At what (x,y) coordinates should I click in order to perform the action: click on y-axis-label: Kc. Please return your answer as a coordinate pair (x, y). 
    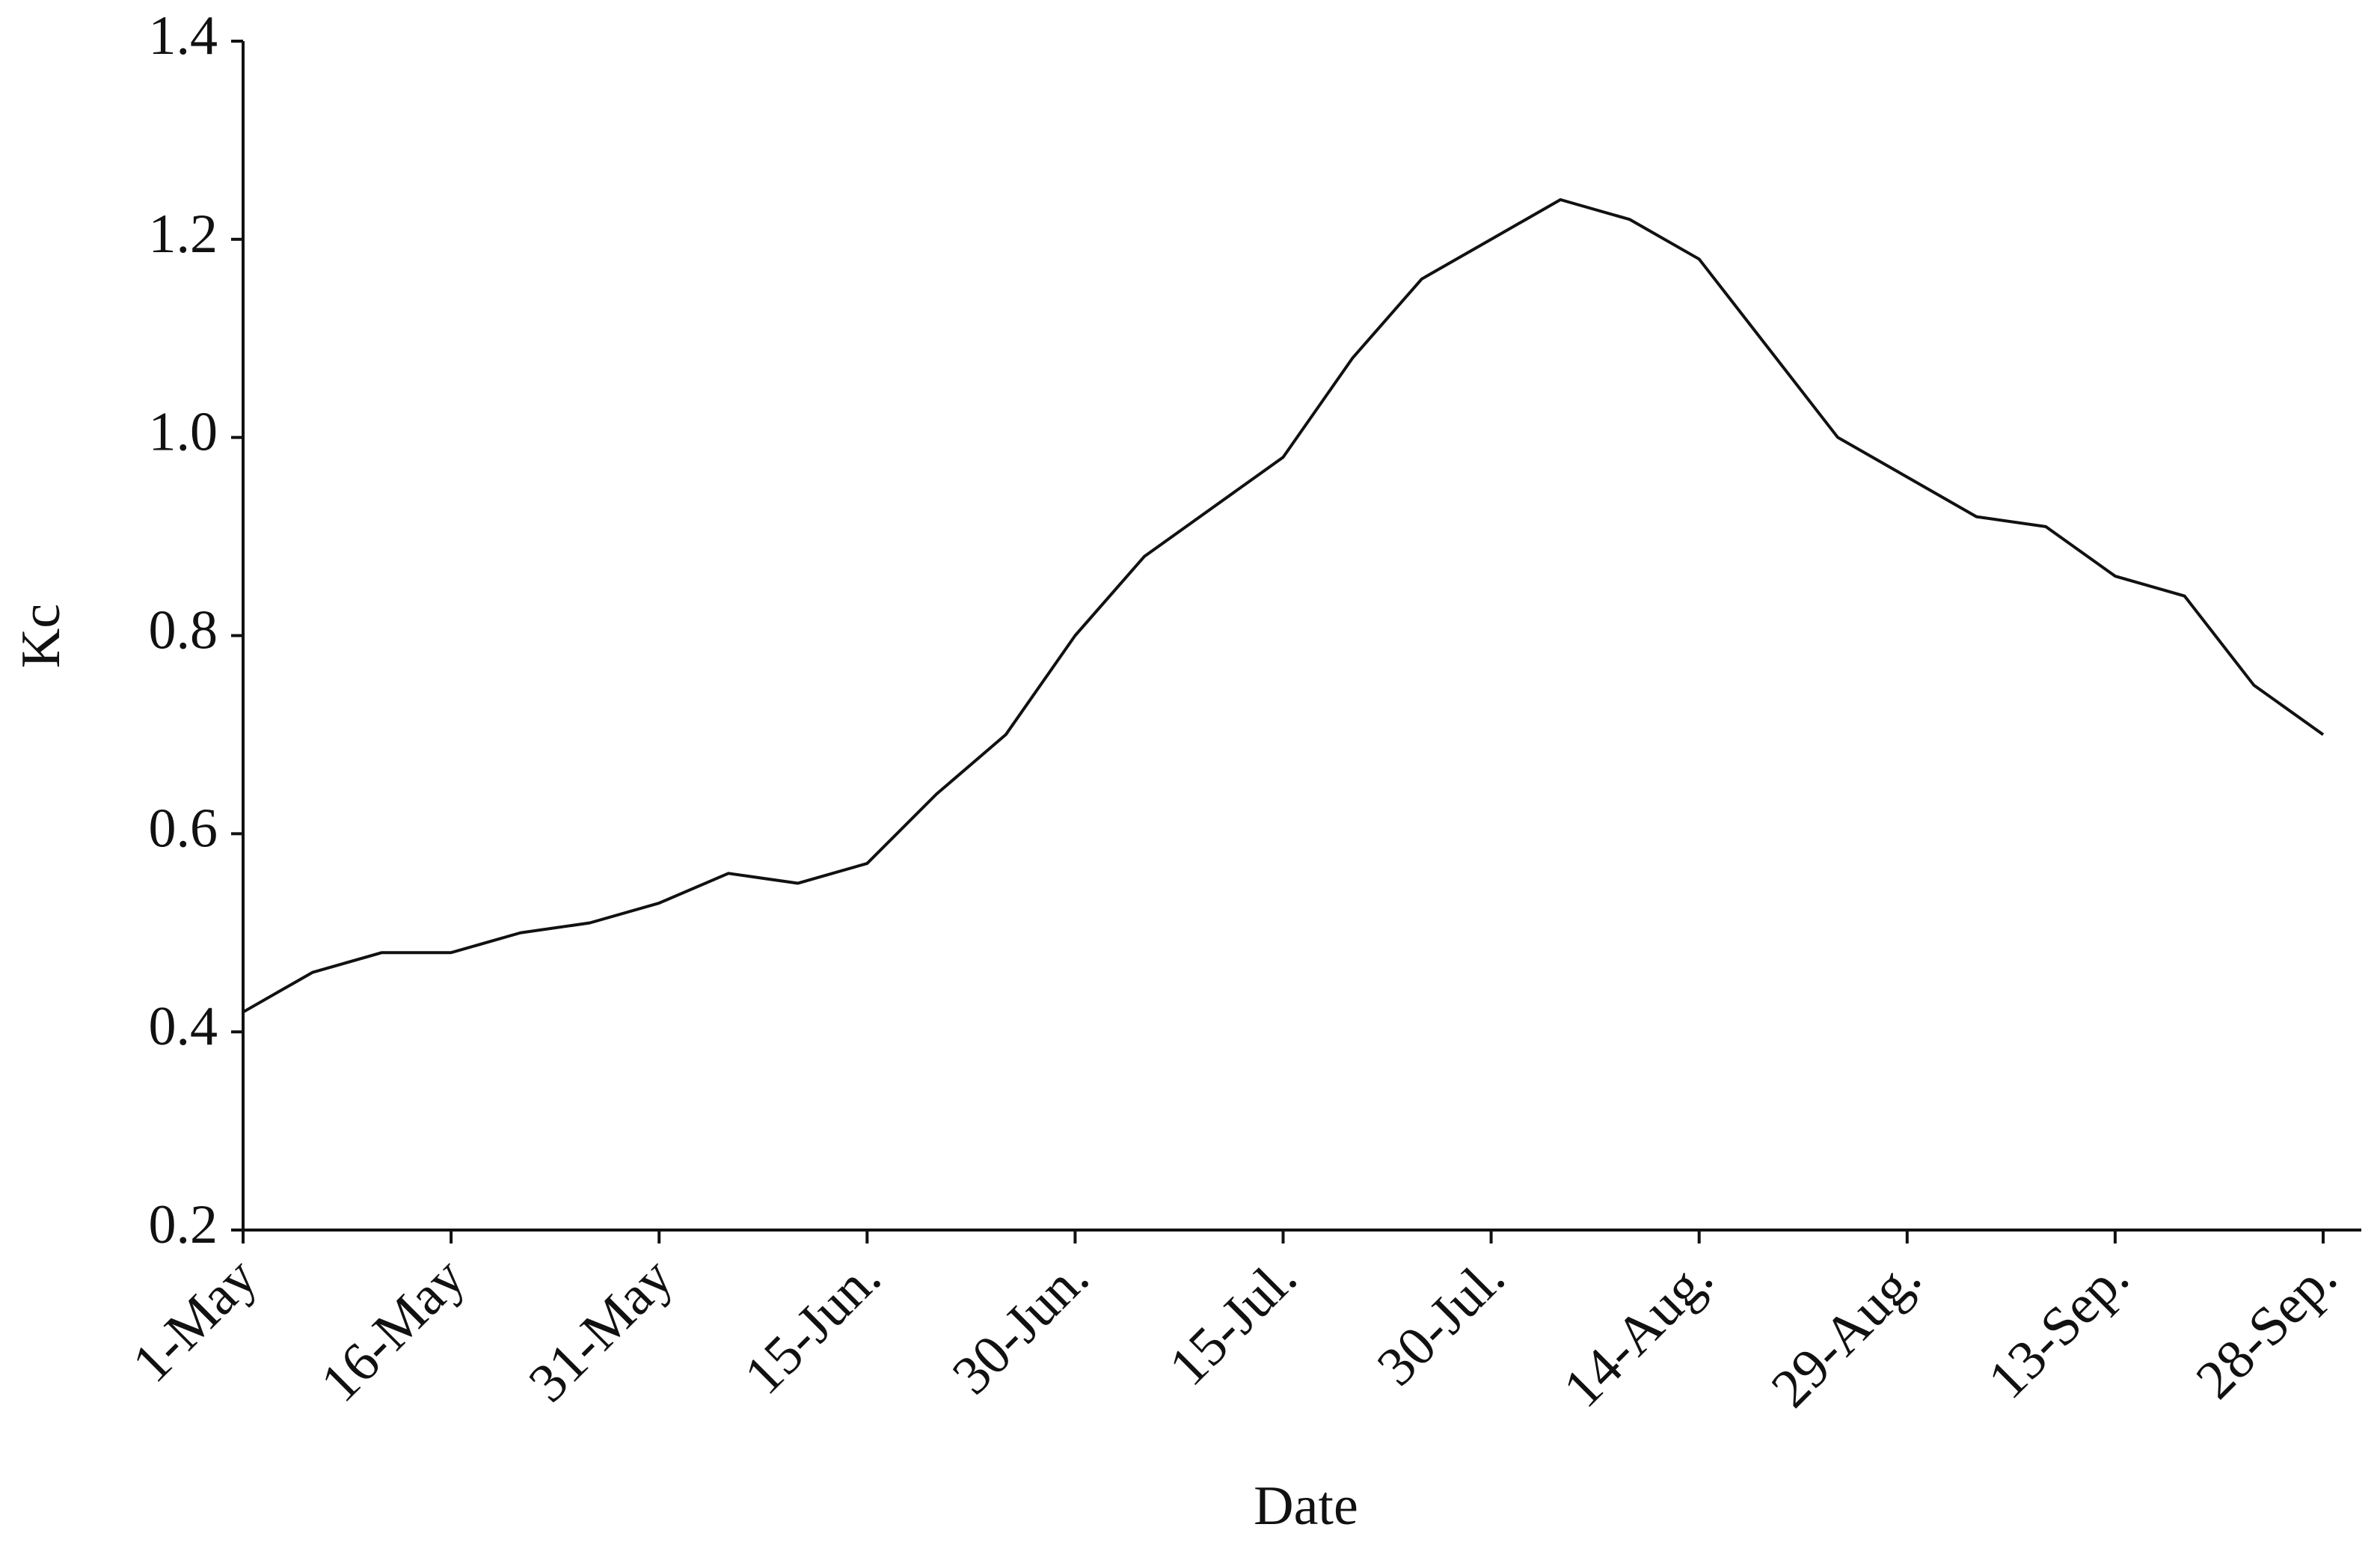
    Looking at the image, I should click on (41, 636).